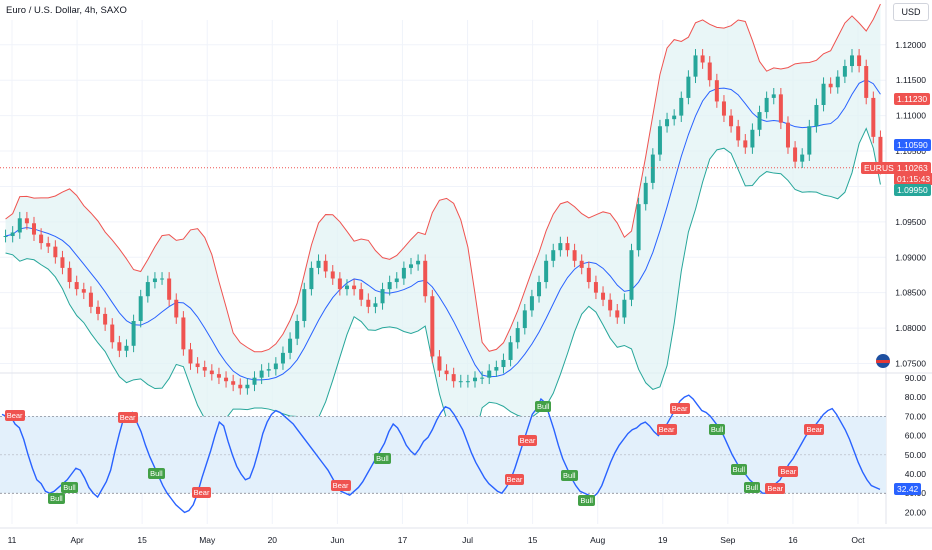 The height and width of the screenshot is (550, 932). I want to click on rsi-axis-tick: 80.00, so click(916, 397).